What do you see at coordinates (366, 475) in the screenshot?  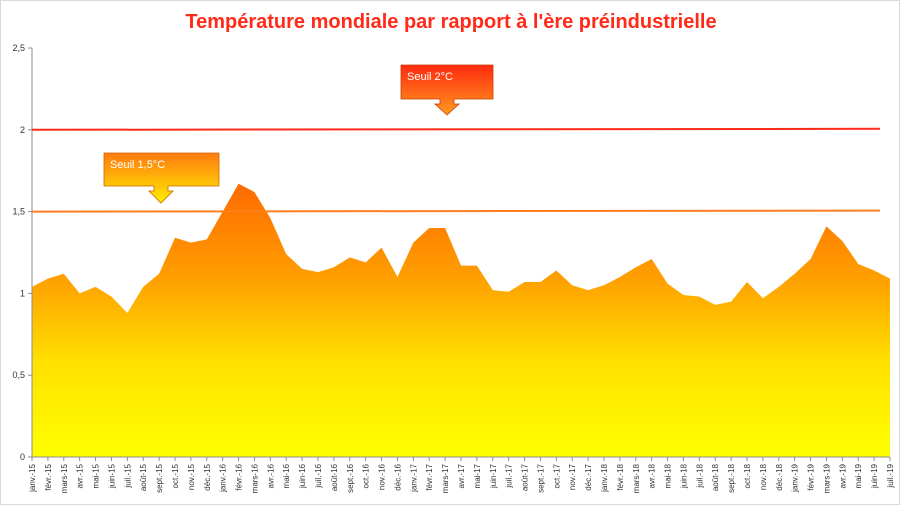 I see `x-tick-label: oct.-16` at bounding box center [366, 475].